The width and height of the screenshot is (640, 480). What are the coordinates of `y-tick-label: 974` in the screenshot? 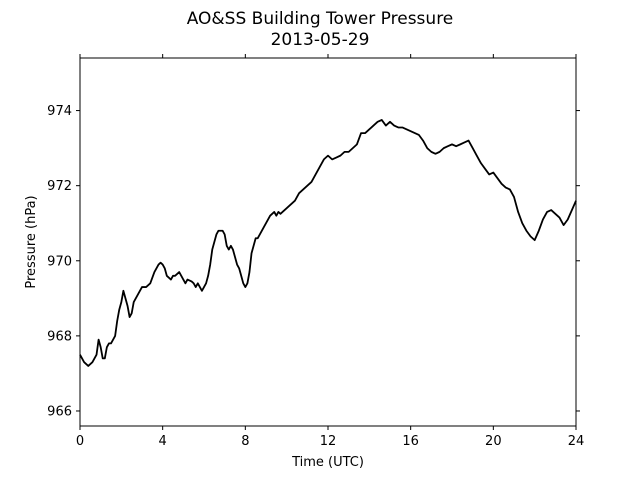 It's located at (59, 111).